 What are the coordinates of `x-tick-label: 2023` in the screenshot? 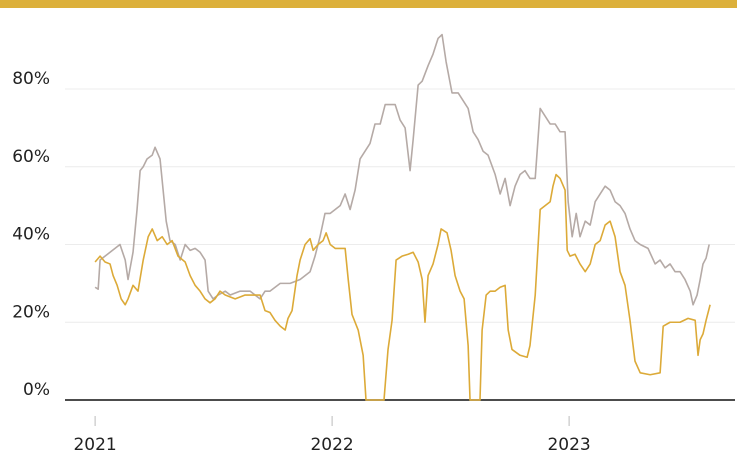 It's located at (568, 445).